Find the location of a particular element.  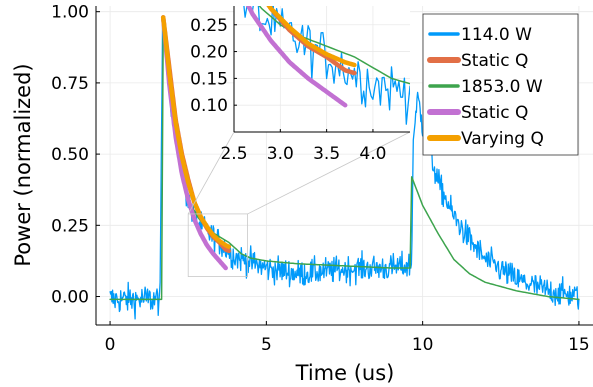

legend-label: Varying Q is located at coordinates (502, 139).